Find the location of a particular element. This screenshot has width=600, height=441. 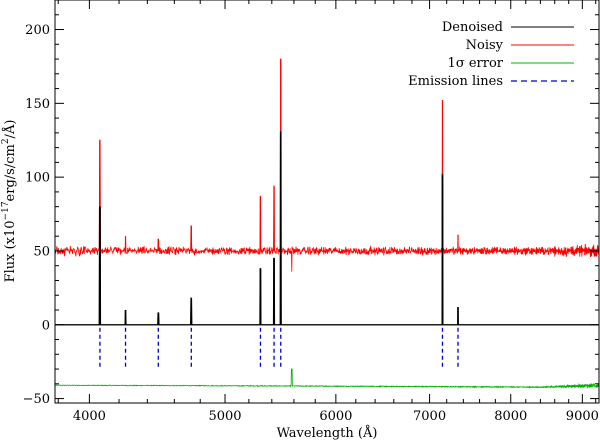

x-tick-label: 8000 is located at coordinates (510, 416).